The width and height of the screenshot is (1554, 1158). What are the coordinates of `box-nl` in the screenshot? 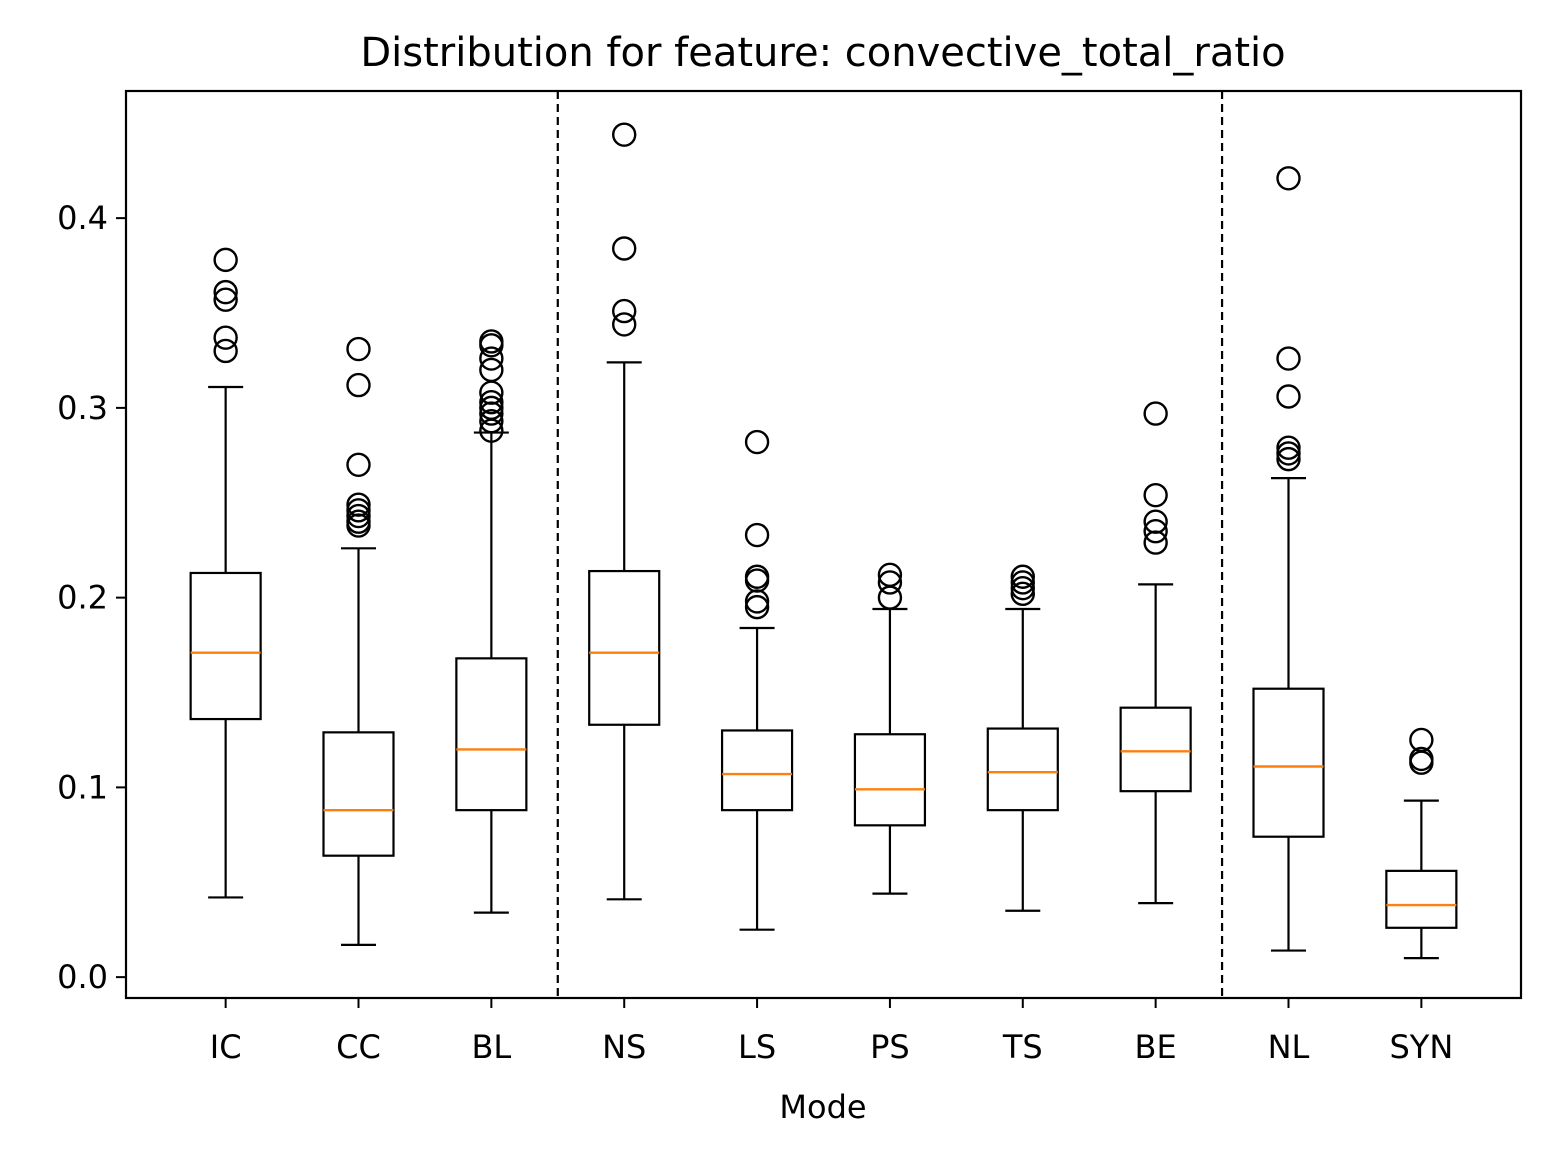 It's located at (1288, 559).